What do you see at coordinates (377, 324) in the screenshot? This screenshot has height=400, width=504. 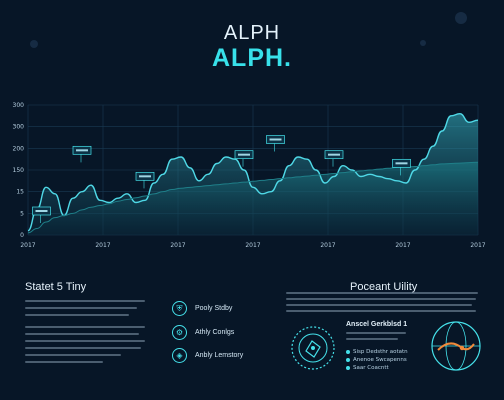 I see `right-subtitle: Anscel Gerkblsd 1` at bounding box center [377, 324].